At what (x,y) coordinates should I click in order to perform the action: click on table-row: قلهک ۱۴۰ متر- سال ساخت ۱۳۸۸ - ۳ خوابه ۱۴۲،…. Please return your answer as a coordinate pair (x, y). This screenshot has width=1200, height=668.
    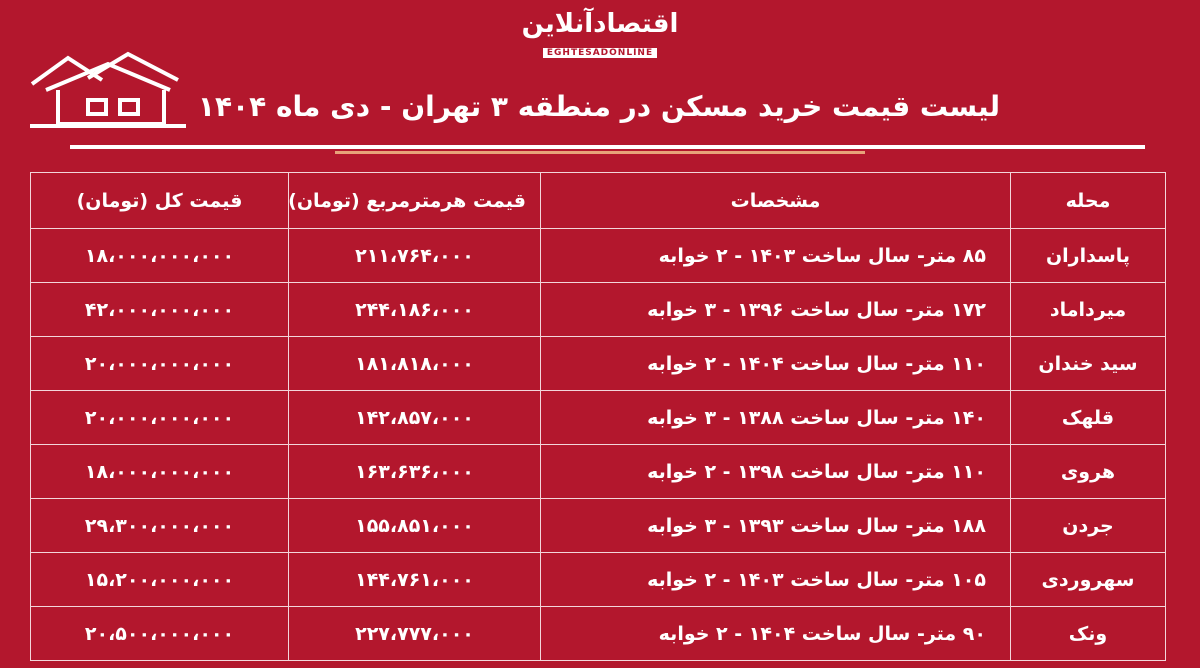
    Looking at the image, I should click on (598, 417).